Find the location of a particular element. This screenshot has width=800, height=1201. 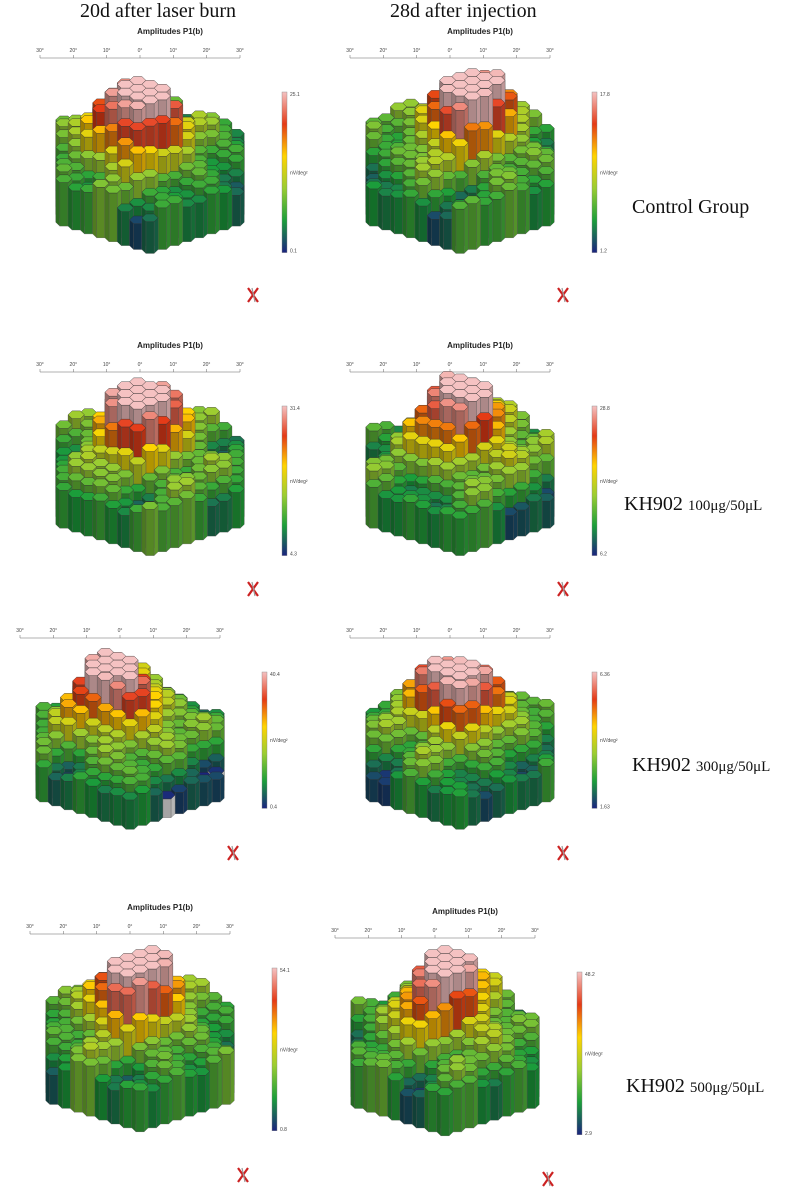

group-dose: 300μg/50μL is located at coordinates (733, 767).